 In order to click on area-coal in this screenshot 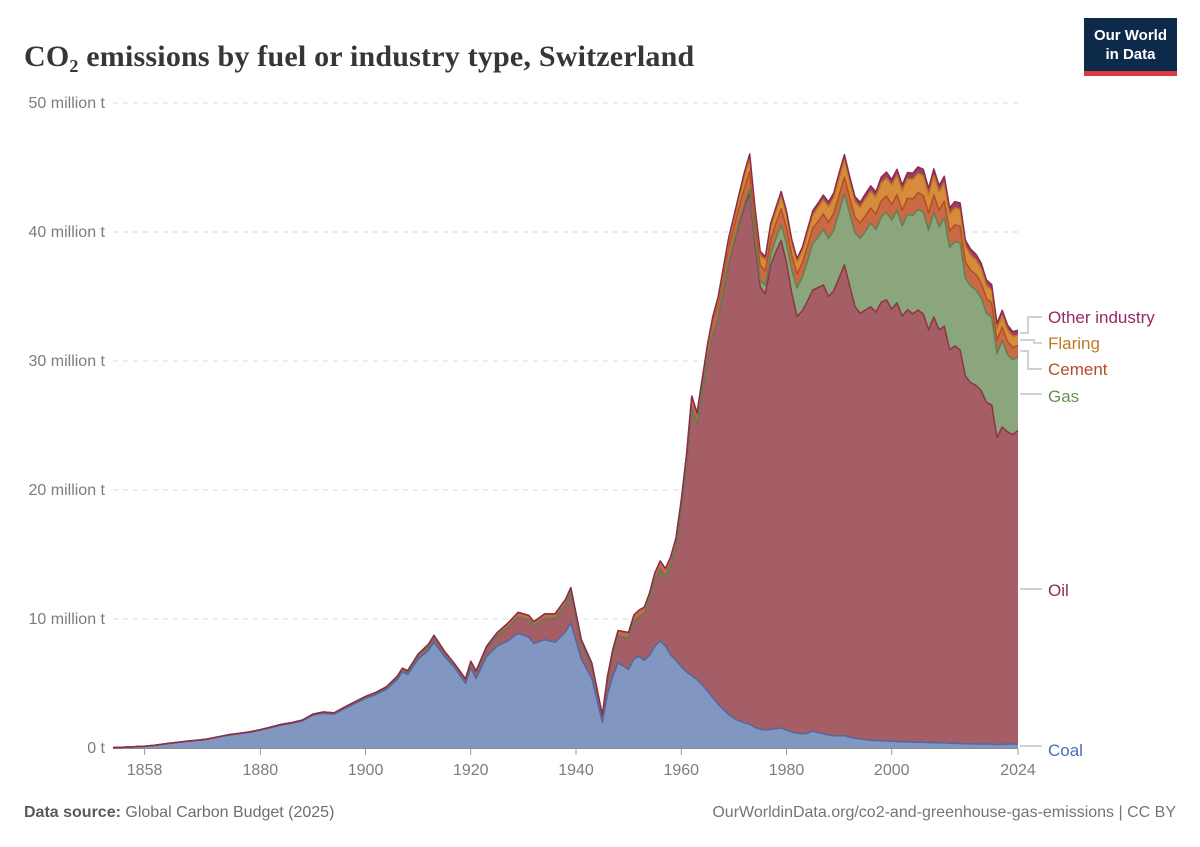, I will do `click(565, 685)`.